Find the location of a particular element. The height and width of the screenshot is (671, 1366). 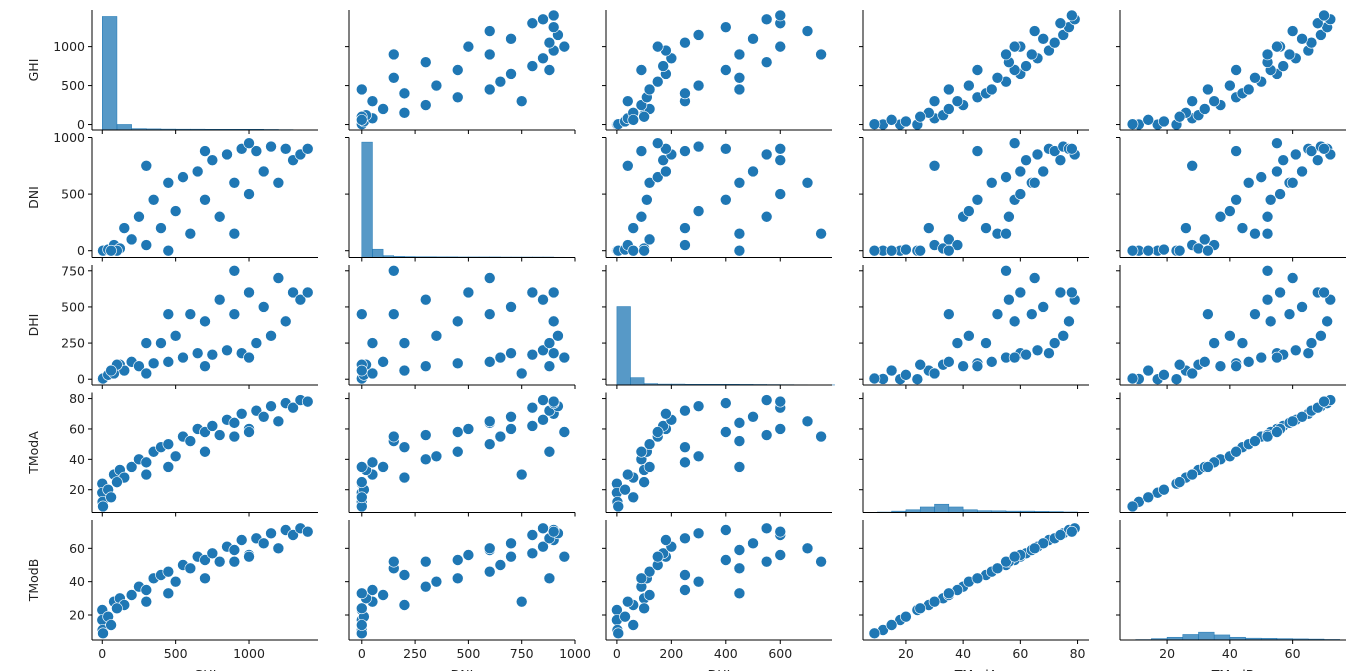

y-tick-label: 500 is located at coordinates (73, 194).